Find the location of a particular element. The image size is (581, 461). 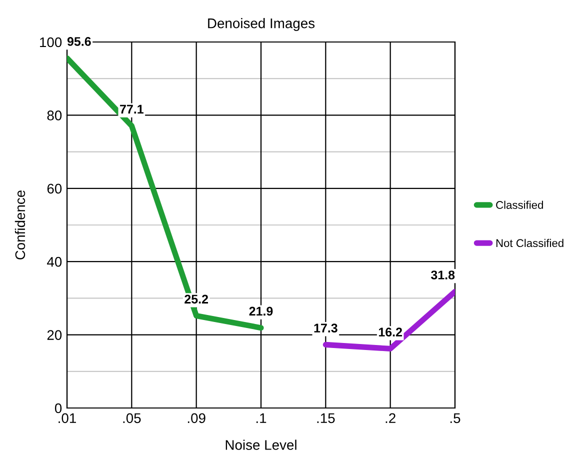

x-tick-label: .5 is located at coordinates (455, 418).